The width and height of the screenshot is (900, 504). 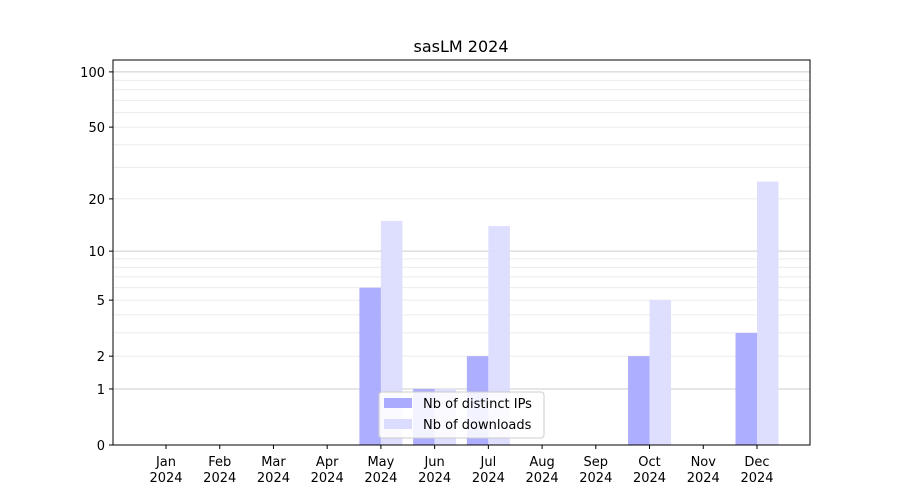 I want to click on y-tick-label: 50, so click(x=96, y=128).